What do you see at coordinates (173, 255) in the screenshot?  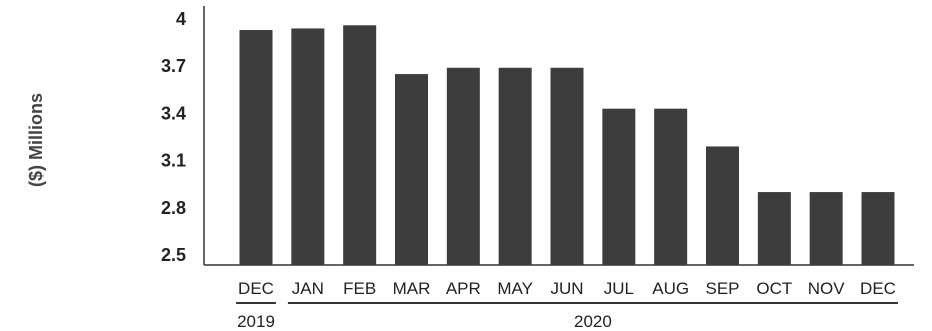 I see `y-tick-label: 2.5` at bounding box center [173, 255].